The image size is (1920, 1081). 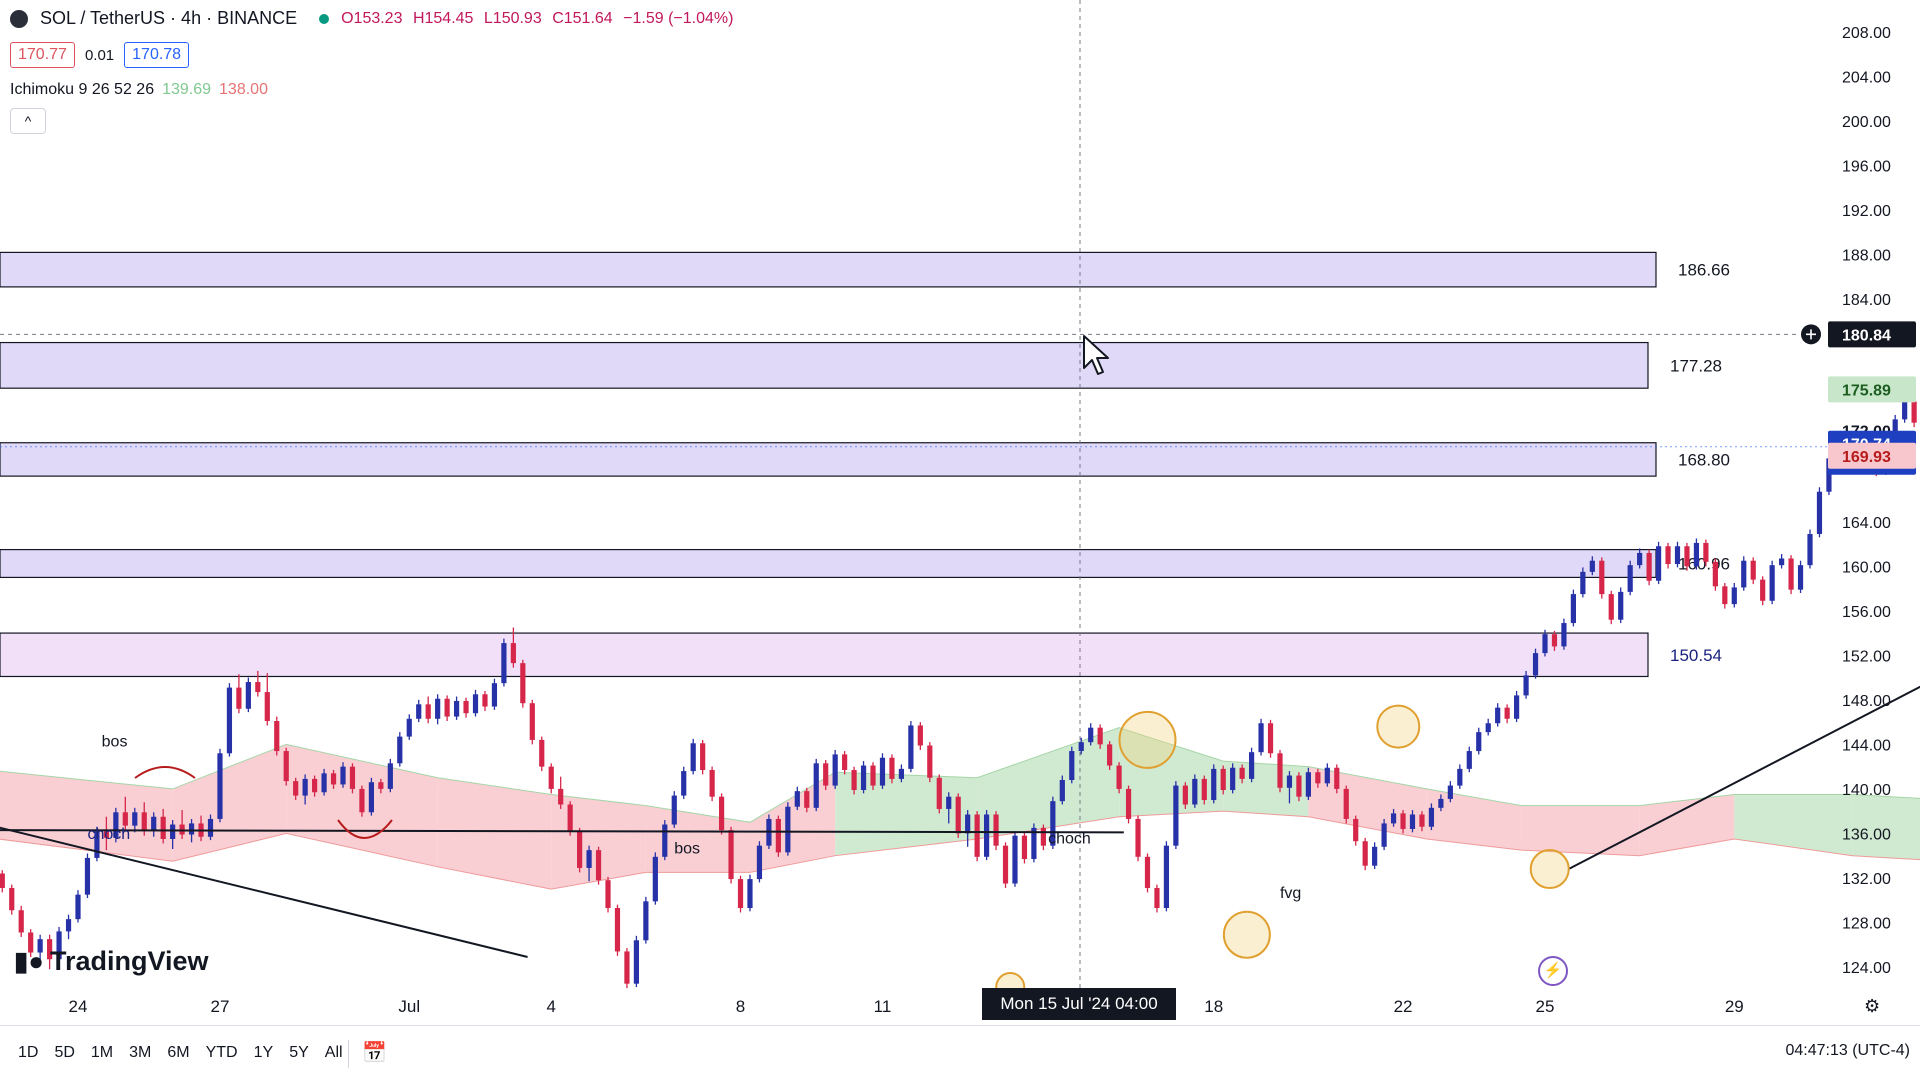 I want to click on supply-demand-zone, so click(x=828, y=459).